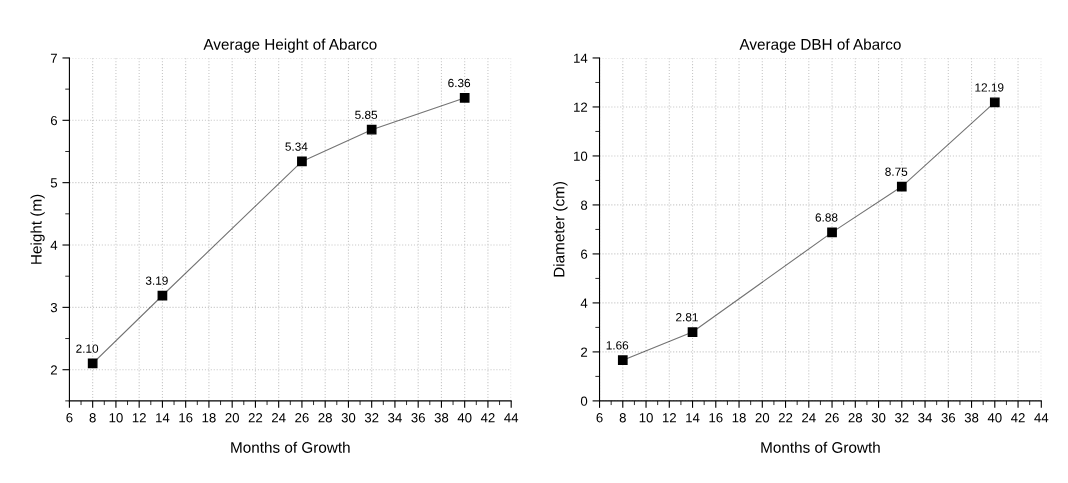  I want to click on data-label: 8.75, so click(896, 171).